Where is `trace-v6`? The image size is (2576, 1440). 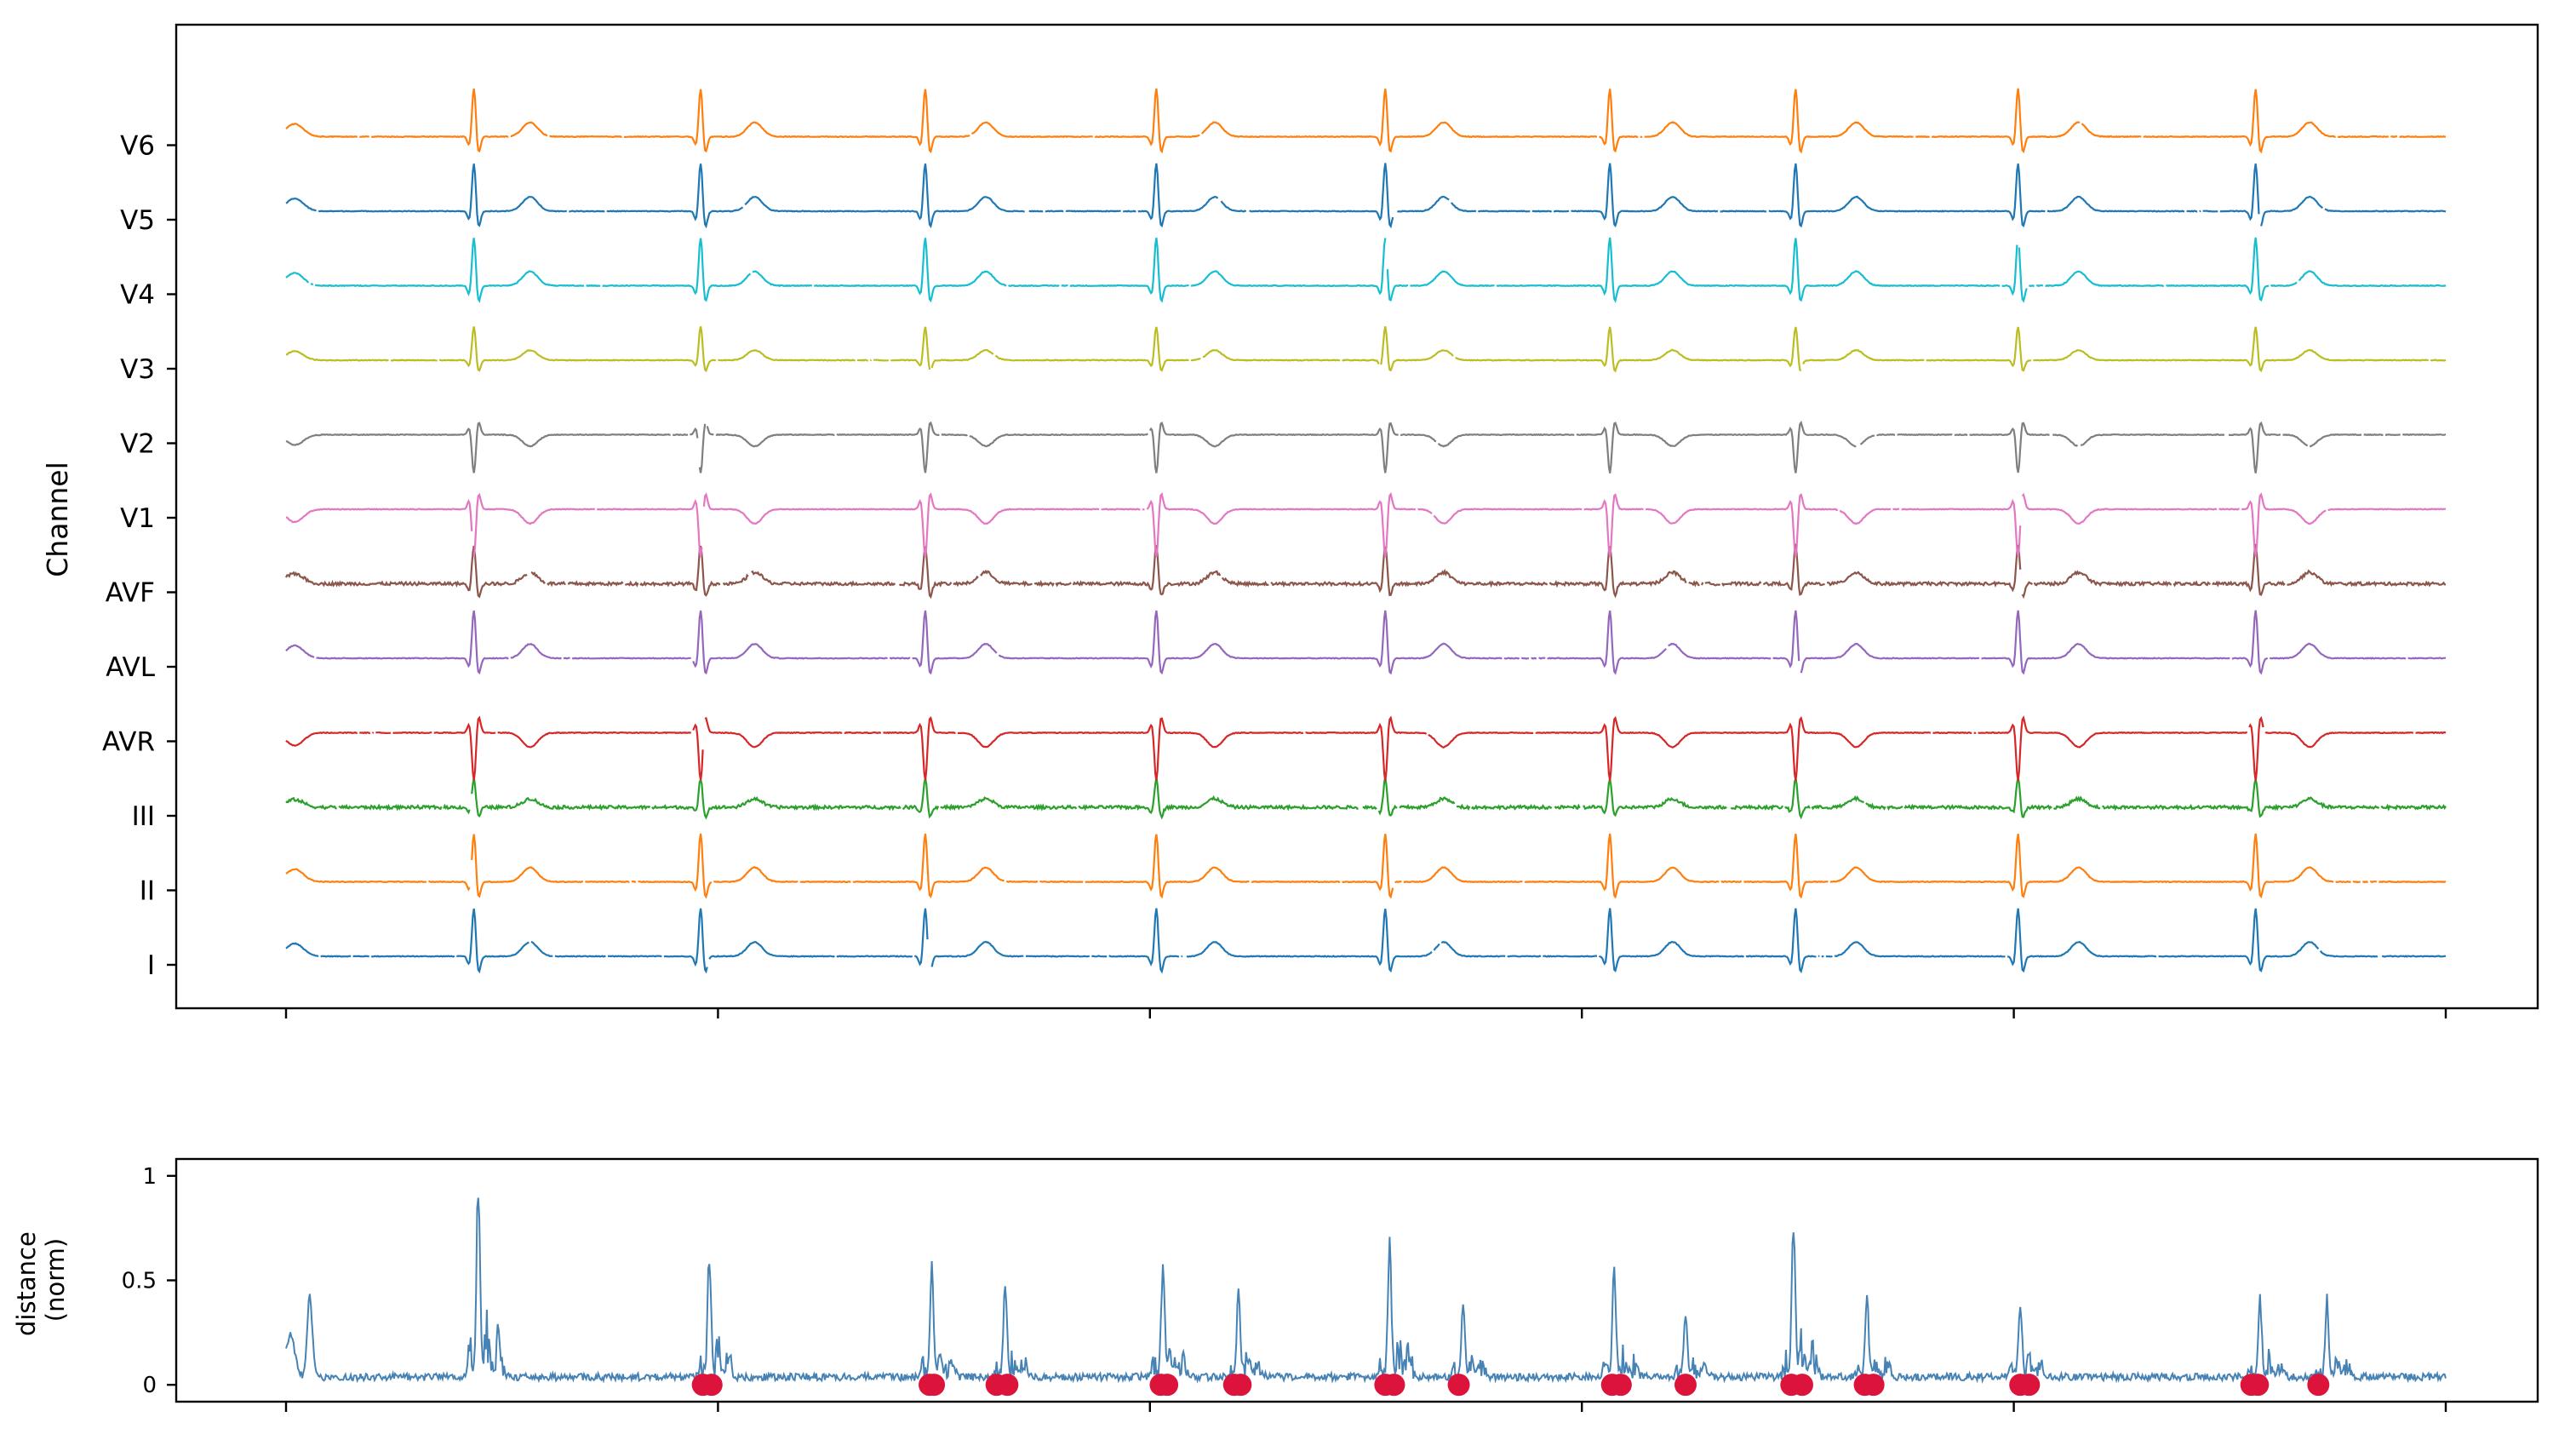
trace-v6 is located at coordinates (1366, 121).